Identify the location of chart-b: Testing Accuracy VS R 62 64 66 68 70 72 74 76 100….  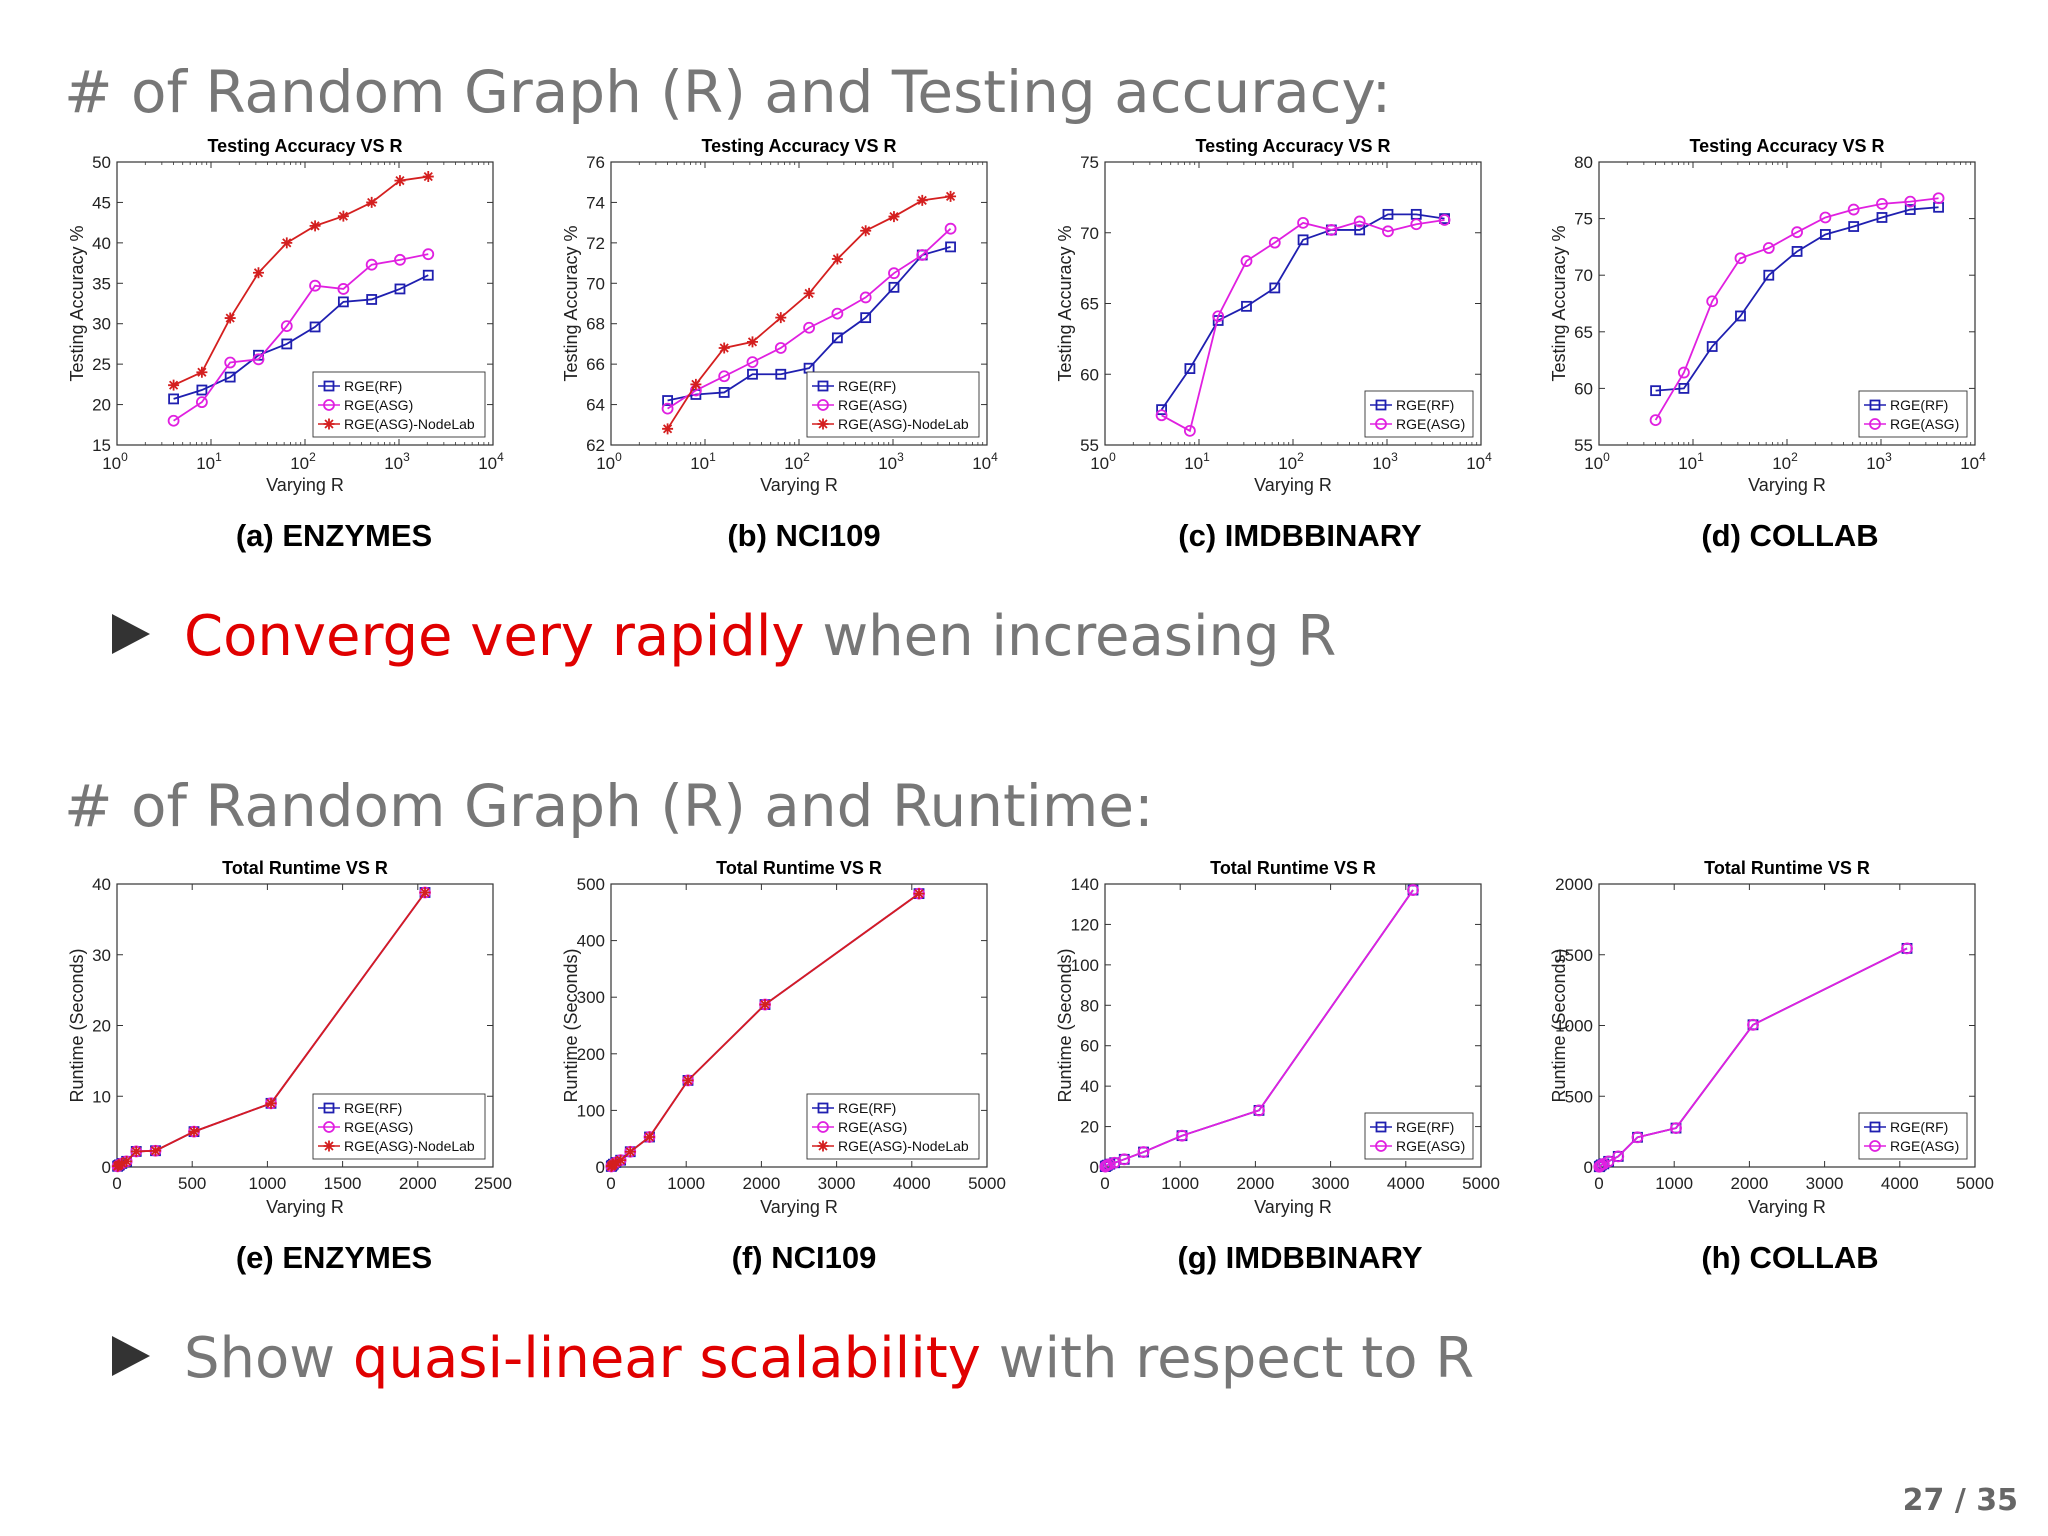
(798, 311).